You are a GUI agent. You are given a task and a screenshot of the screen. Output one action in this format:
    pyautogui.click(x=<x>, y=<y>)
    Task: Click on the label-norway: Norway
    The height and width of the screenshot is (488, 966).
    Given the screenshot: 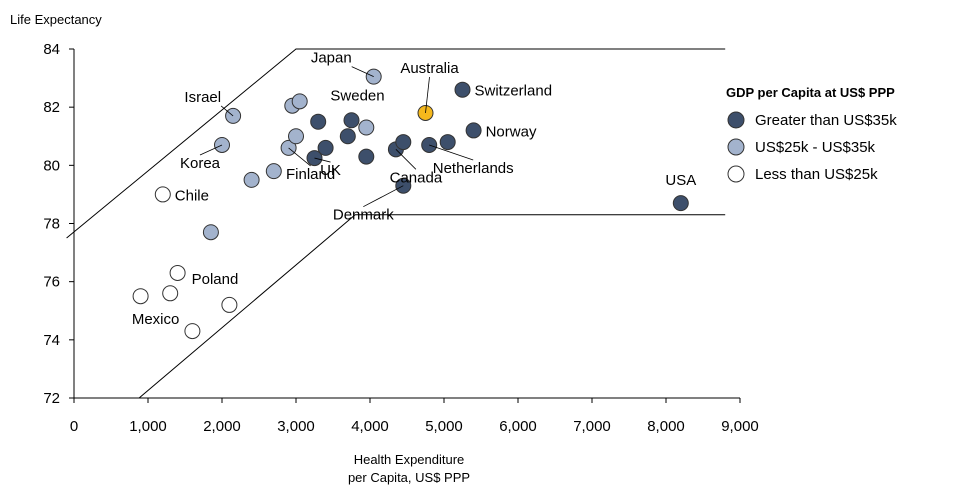 What is the action you would take?
    pyautogui.click(x=511, y=131)
    